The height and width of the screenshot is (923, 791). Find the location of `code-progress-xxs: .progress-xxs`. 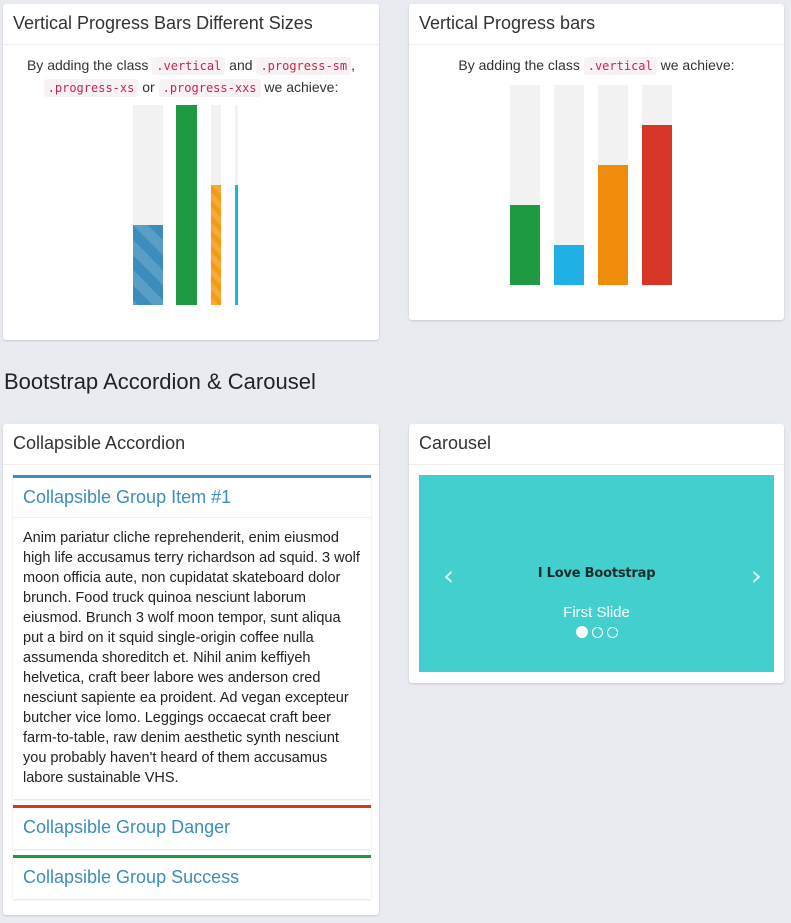

code-progress-xxs: .progress-xxs is located at coordinates (209, 88).